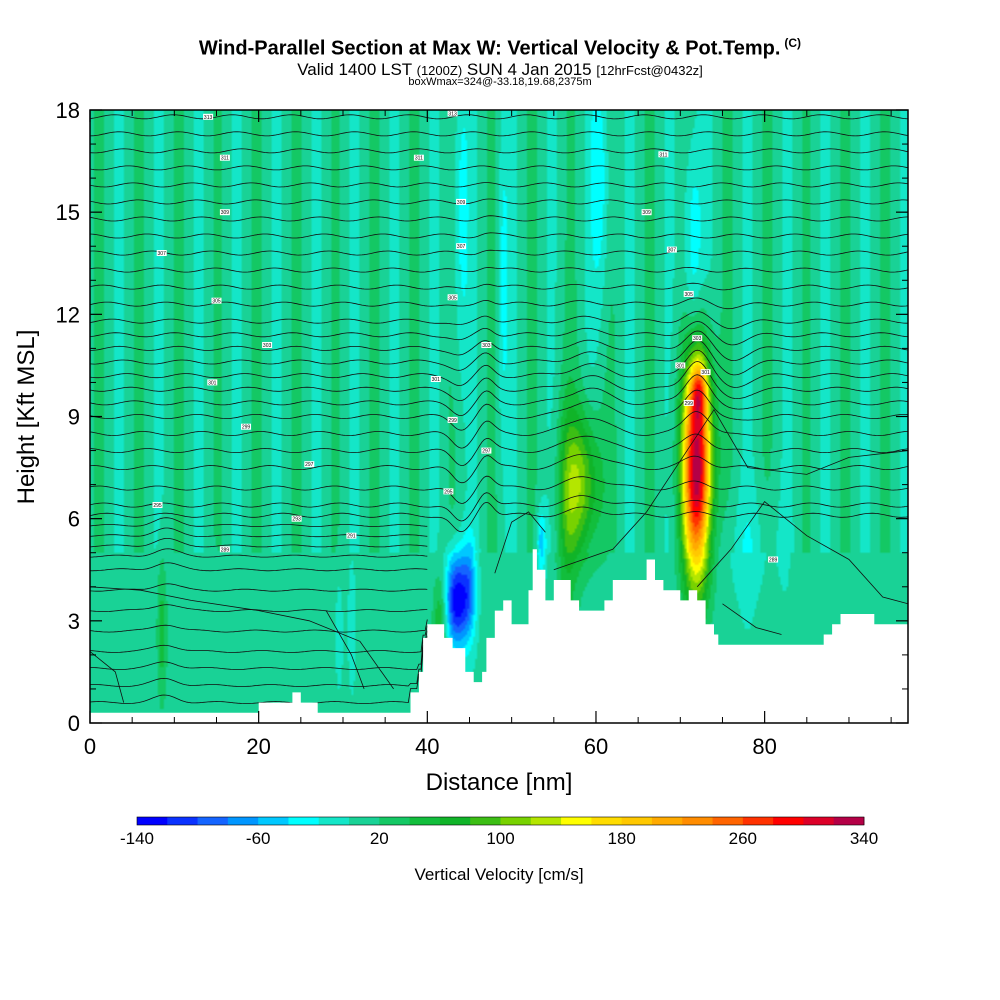  What do you see at coordinates (500, 838) in the screenshot?
I see `colorbar-label: 100` at bounding box center [500, 838].